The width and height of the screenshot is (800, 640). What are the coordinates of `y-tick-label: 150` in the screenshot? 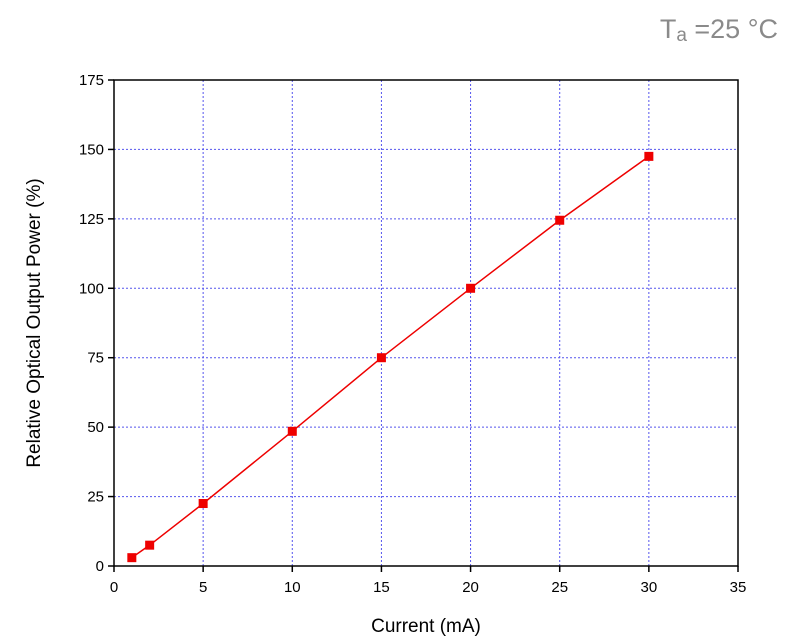 It's located at (91, 149).